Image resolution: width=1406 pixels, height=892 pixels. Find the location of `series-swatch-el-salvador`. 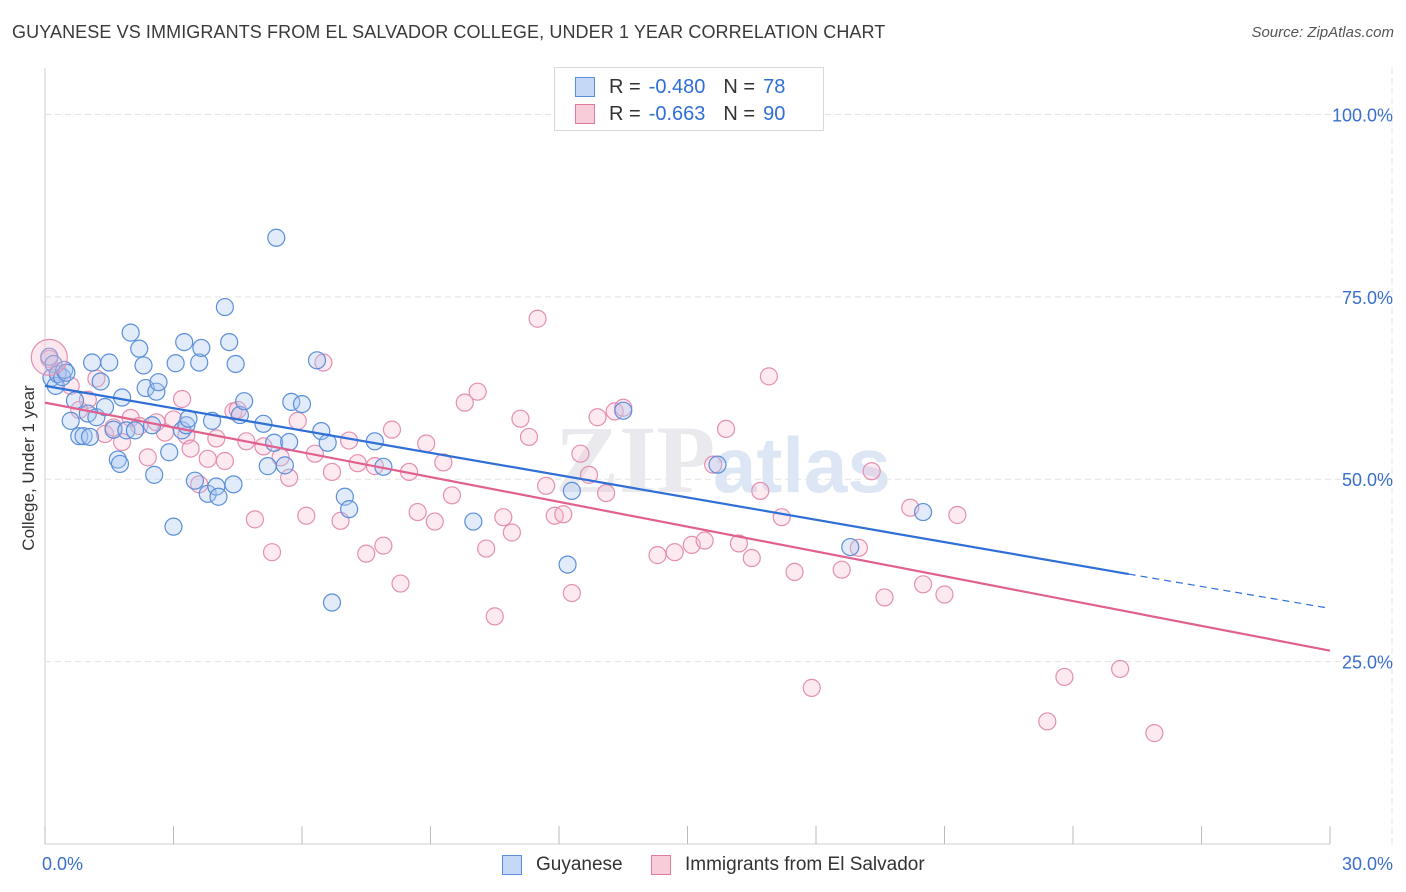

series-swatch-el-salvador is located at coordinates (661, 865).